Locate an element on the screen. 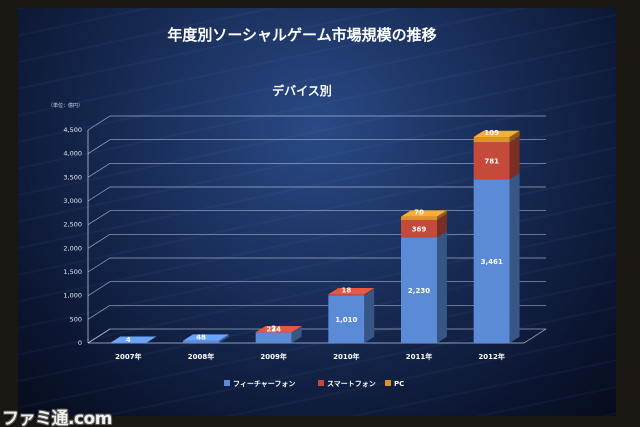 This screenshot has width=640, height=427. x-tick-label: 2007年 is located at coordinates (128, 356).